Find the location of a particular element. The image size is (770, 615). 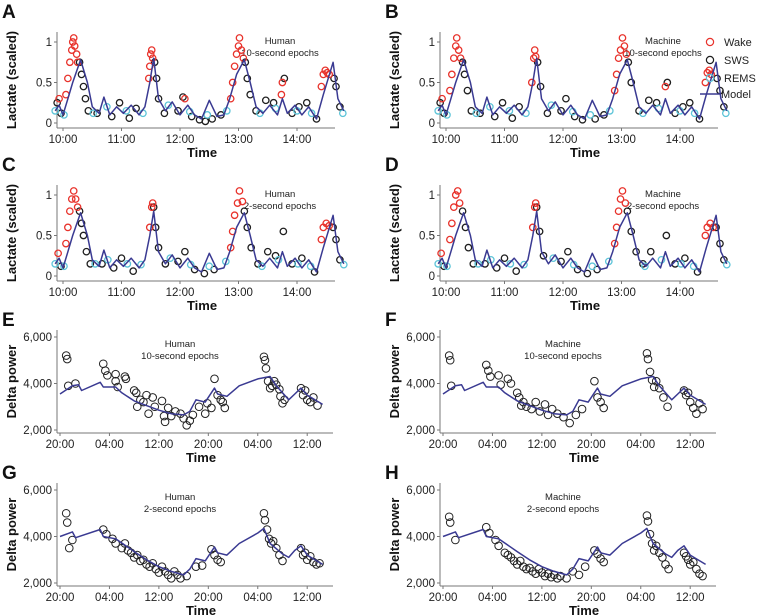

x-tick-label: 12:00 is located at coordinates (307, 445).